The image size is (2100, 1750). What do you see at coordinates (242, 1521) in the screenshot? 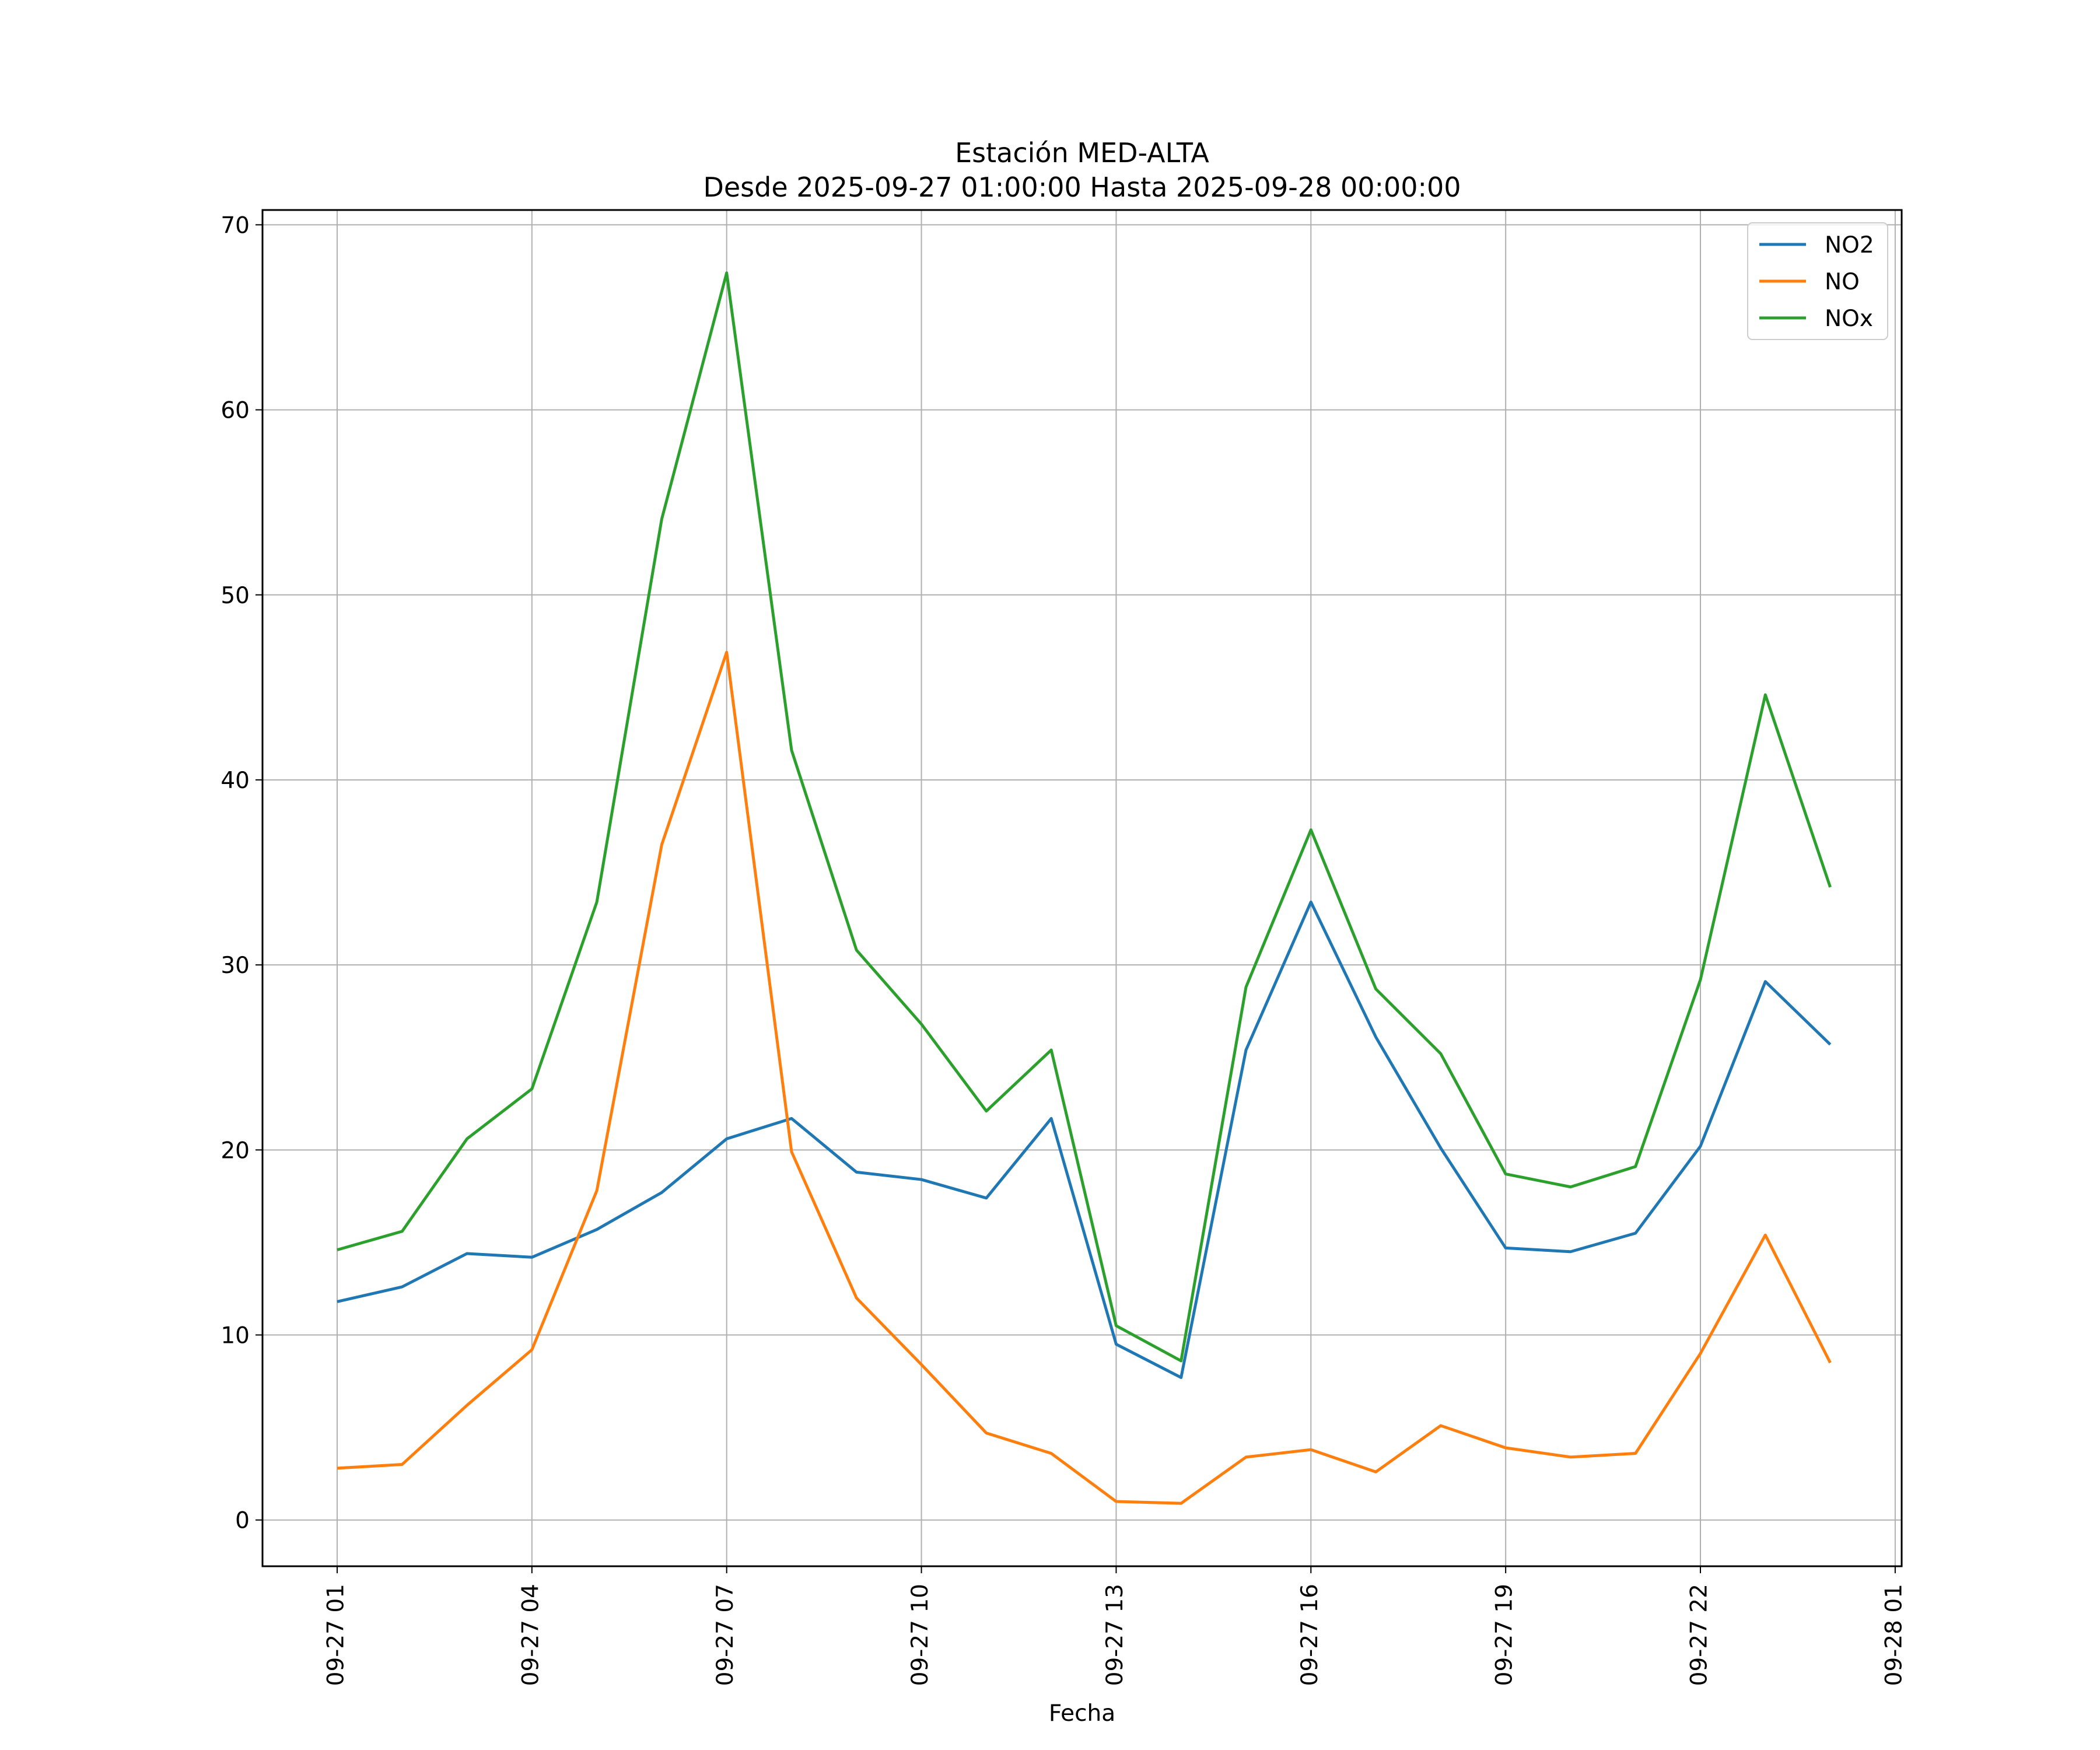
I see `y-tick-label: 0` at bounding box center [242, 1521].